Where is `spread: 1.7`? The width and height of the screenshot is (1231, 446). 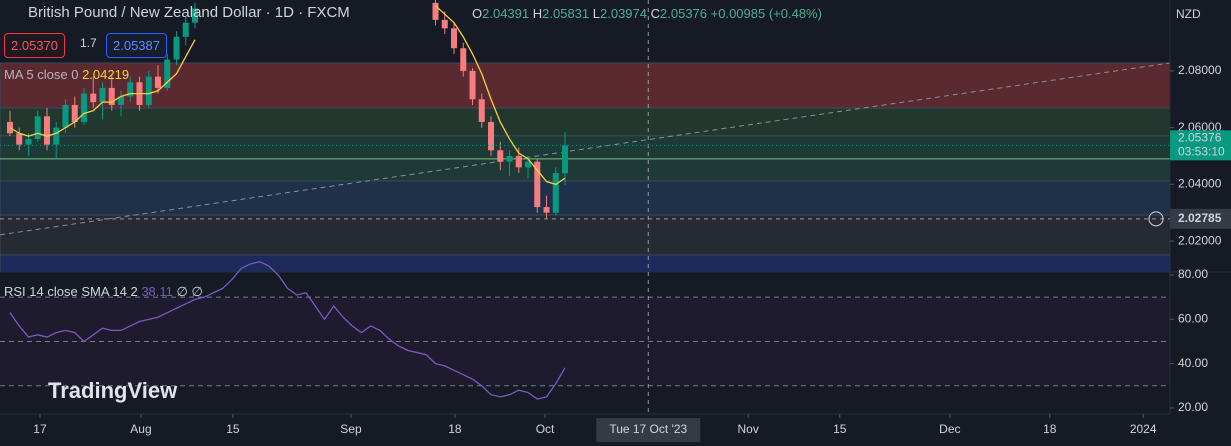 spread: 1.7 is located at coordinates (88, 43).